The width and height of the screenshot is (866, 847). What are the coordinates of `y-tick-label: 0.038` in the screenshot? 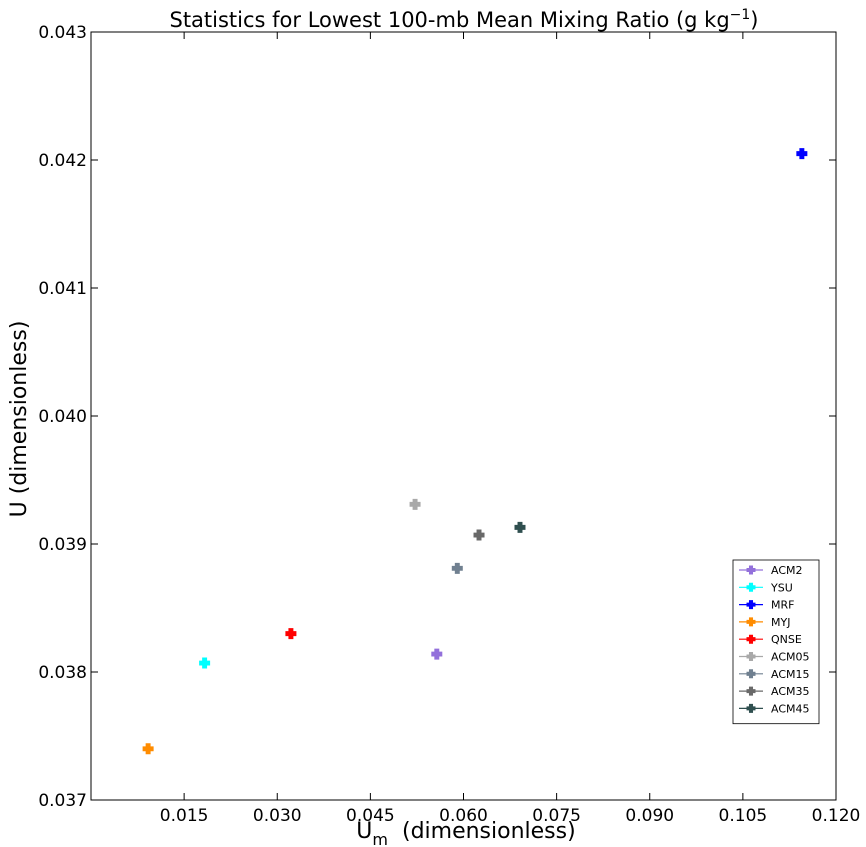 It's located at (62, 673).